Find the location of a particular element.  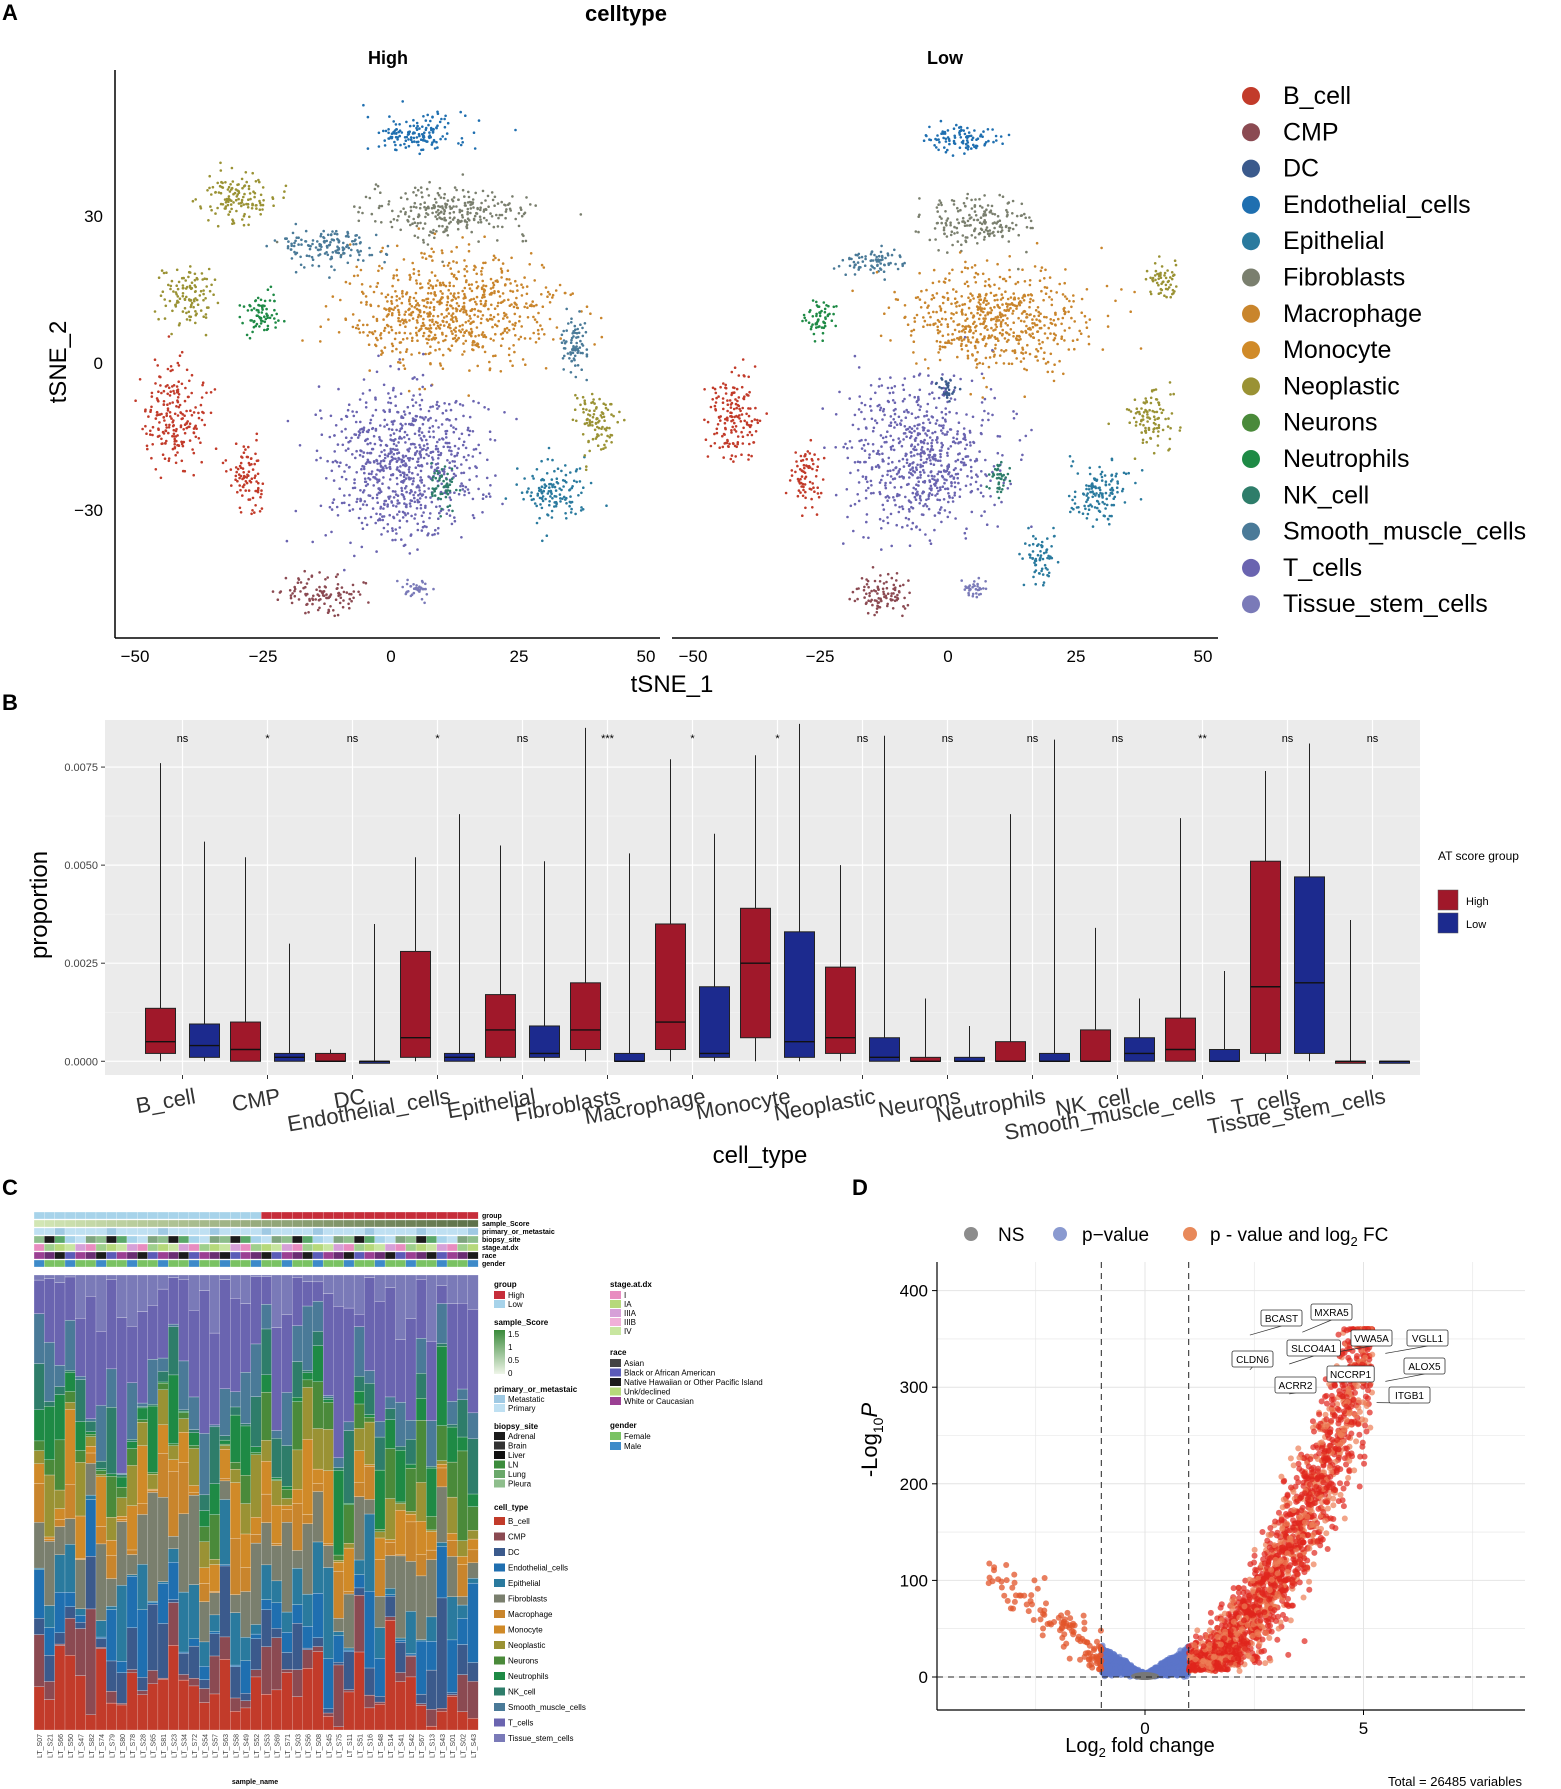

panel-letter-b: B is located at coordinates (10, 702).